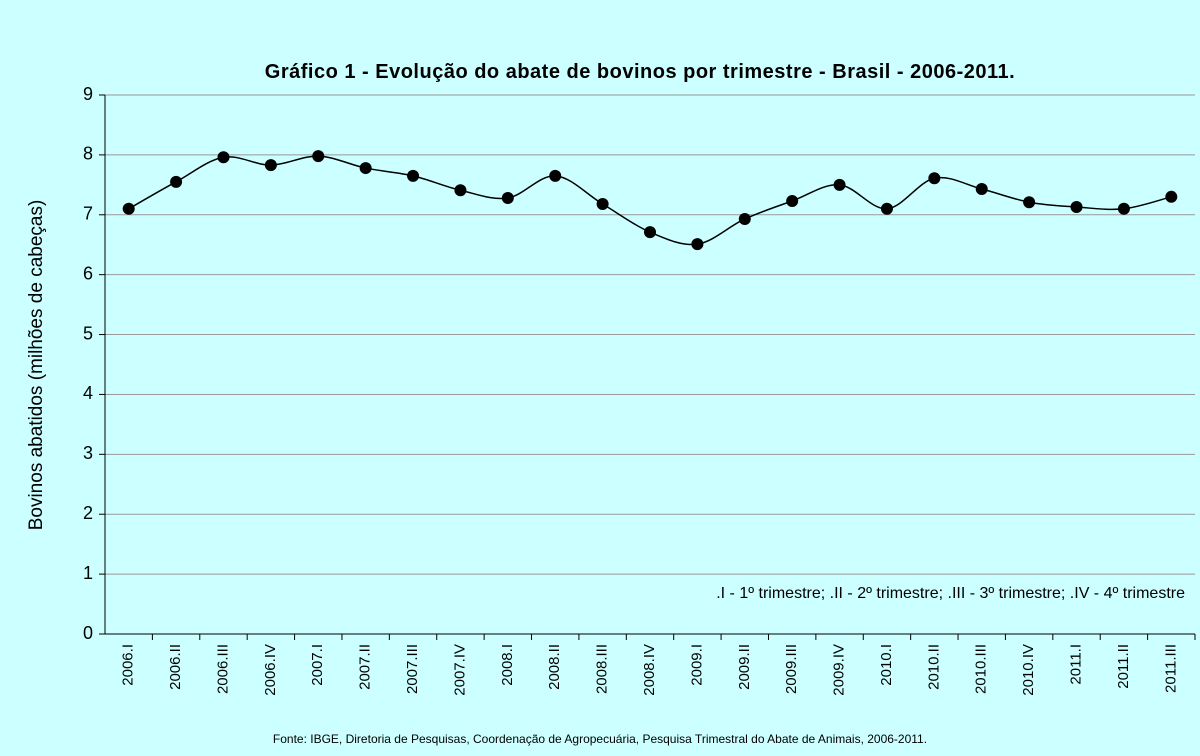 This screenshot has height=756, width=1200. What do you see at coordinates (1170, 668) in the screenshot?
I see `x-tick-label: 2011.III` at bounding box center [1170, 668].